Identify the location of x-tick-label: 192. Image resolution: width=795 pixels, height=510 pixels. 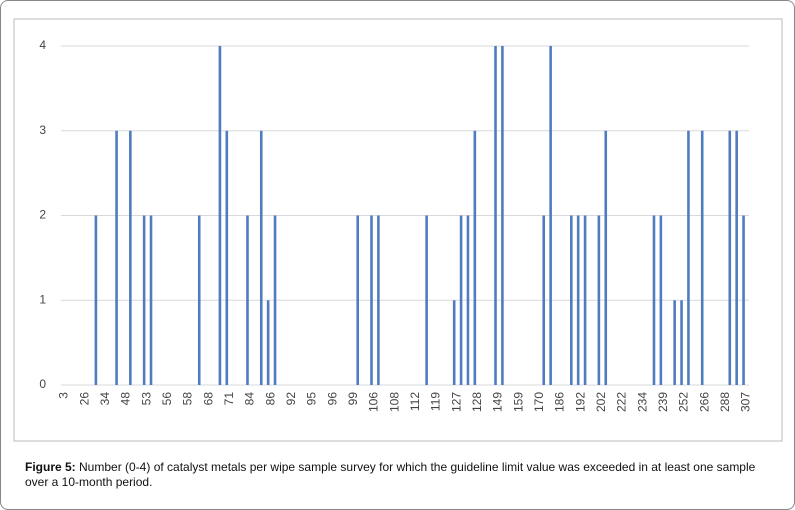
(580, 402).